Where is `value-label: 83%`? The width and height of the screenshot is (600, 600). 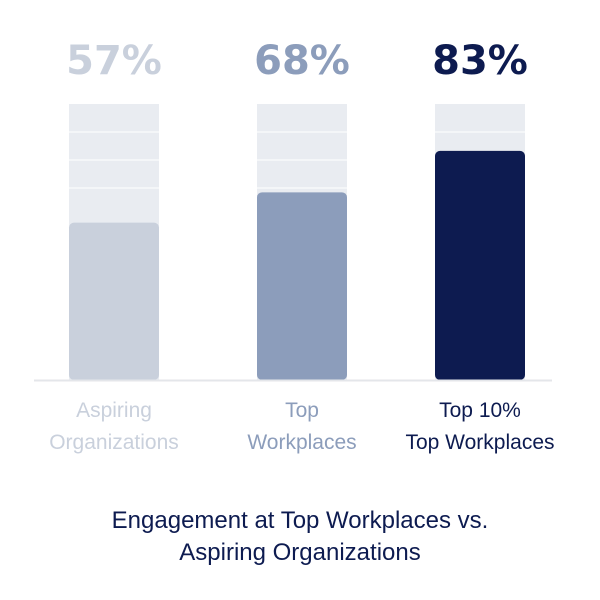 value-label: 83% is located at coordinates (480, 61).